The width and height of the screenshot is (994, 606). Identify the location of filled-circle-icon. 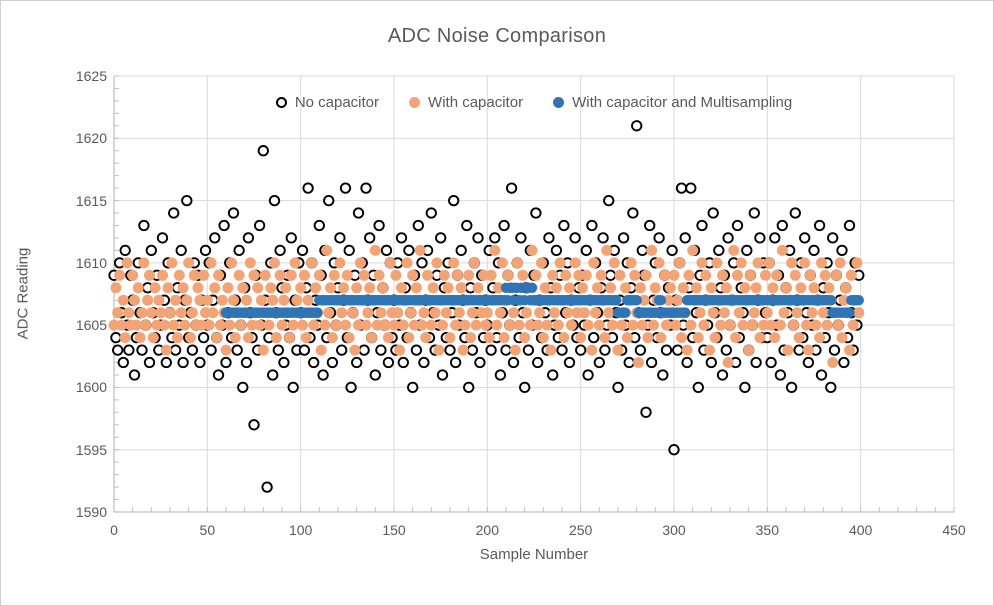
(415, 102).